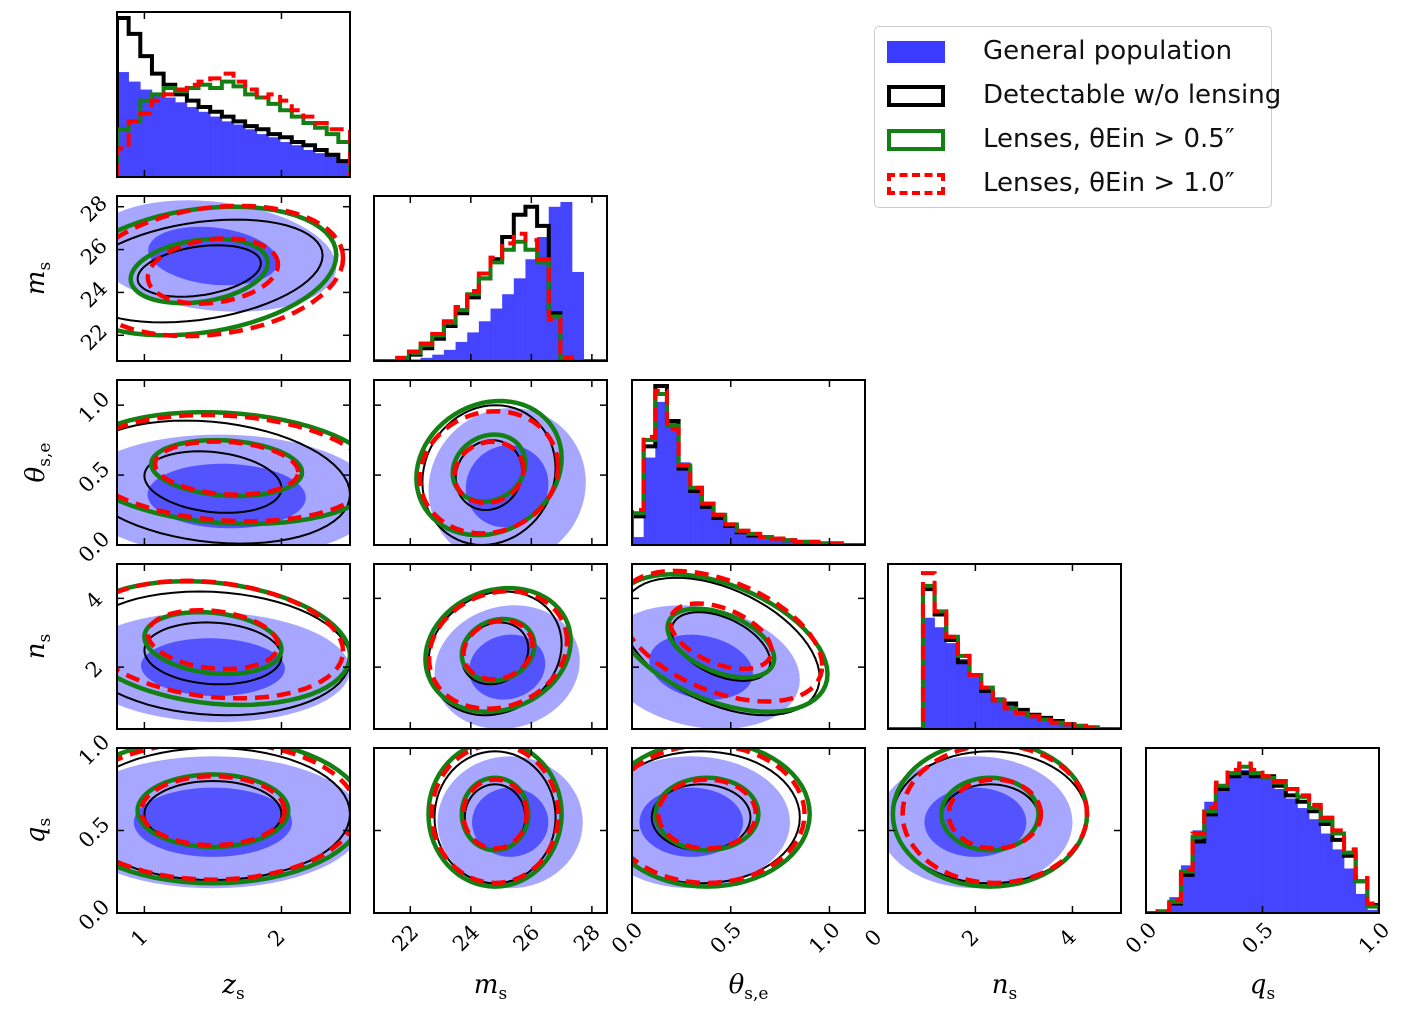 Image resolution: width=1413 pixels, height=1016 pixels. I want to click on x-axis-label: ns, so click(1004, 987).